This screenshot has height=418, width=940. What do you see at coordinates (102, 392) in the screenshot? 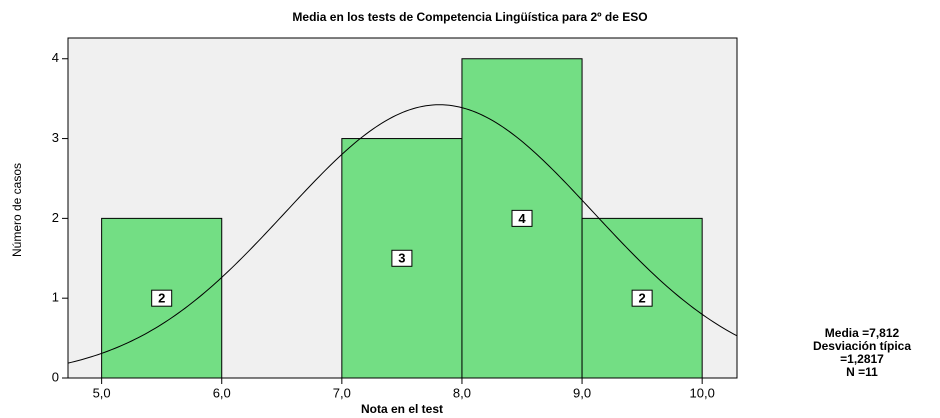
I see `x-tick-label: 5,0` at bounding box center [102, 392].